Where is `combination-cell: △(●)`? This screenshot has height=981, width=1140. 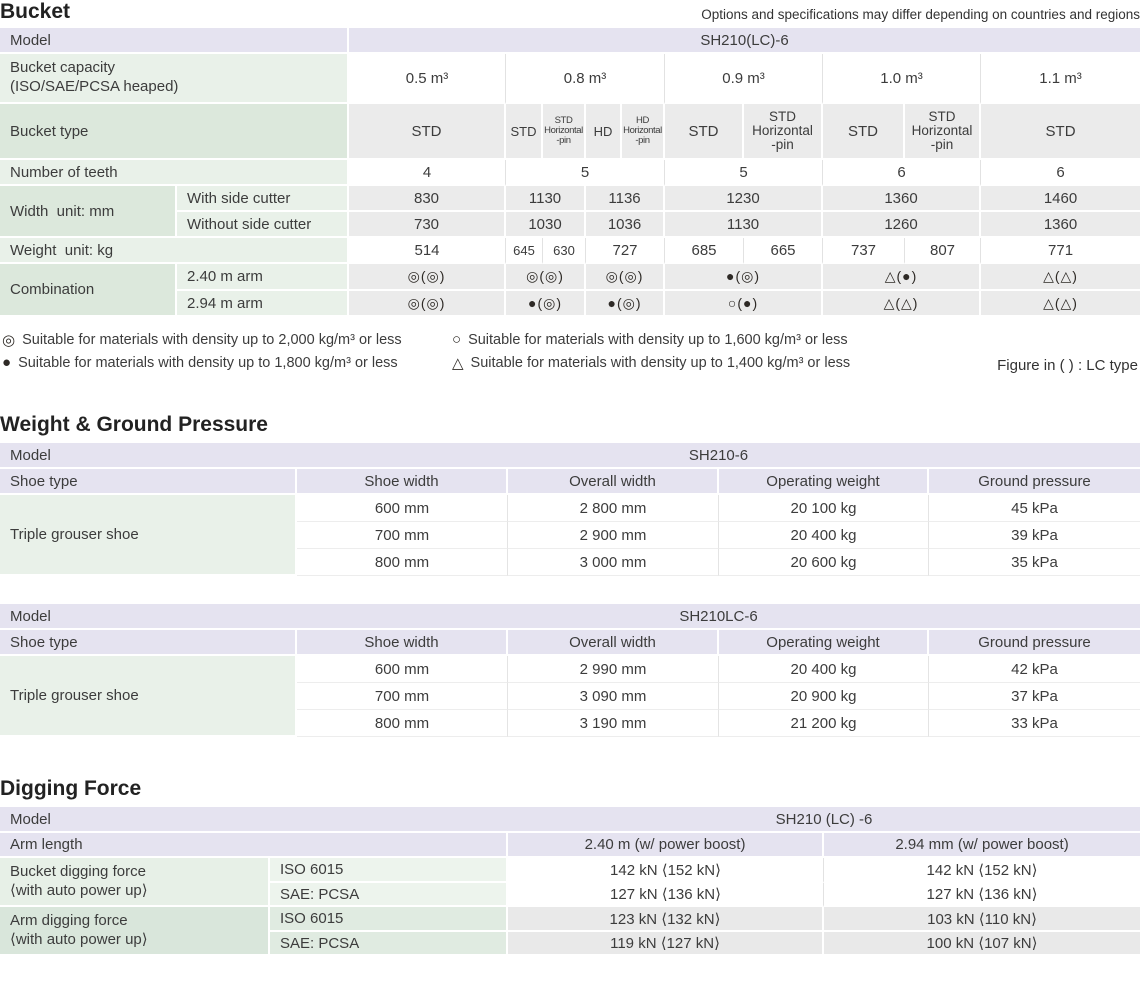 combination-cell: △(●) is located at coordinates (902, 277).